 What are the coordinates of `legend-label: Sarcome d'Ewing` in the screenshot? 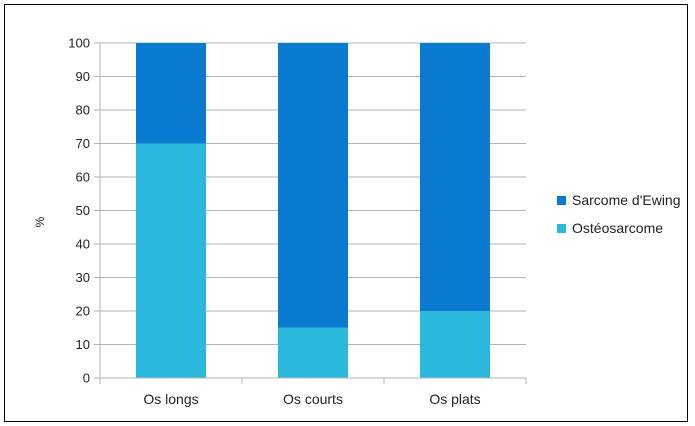 It's located at (626, 200).